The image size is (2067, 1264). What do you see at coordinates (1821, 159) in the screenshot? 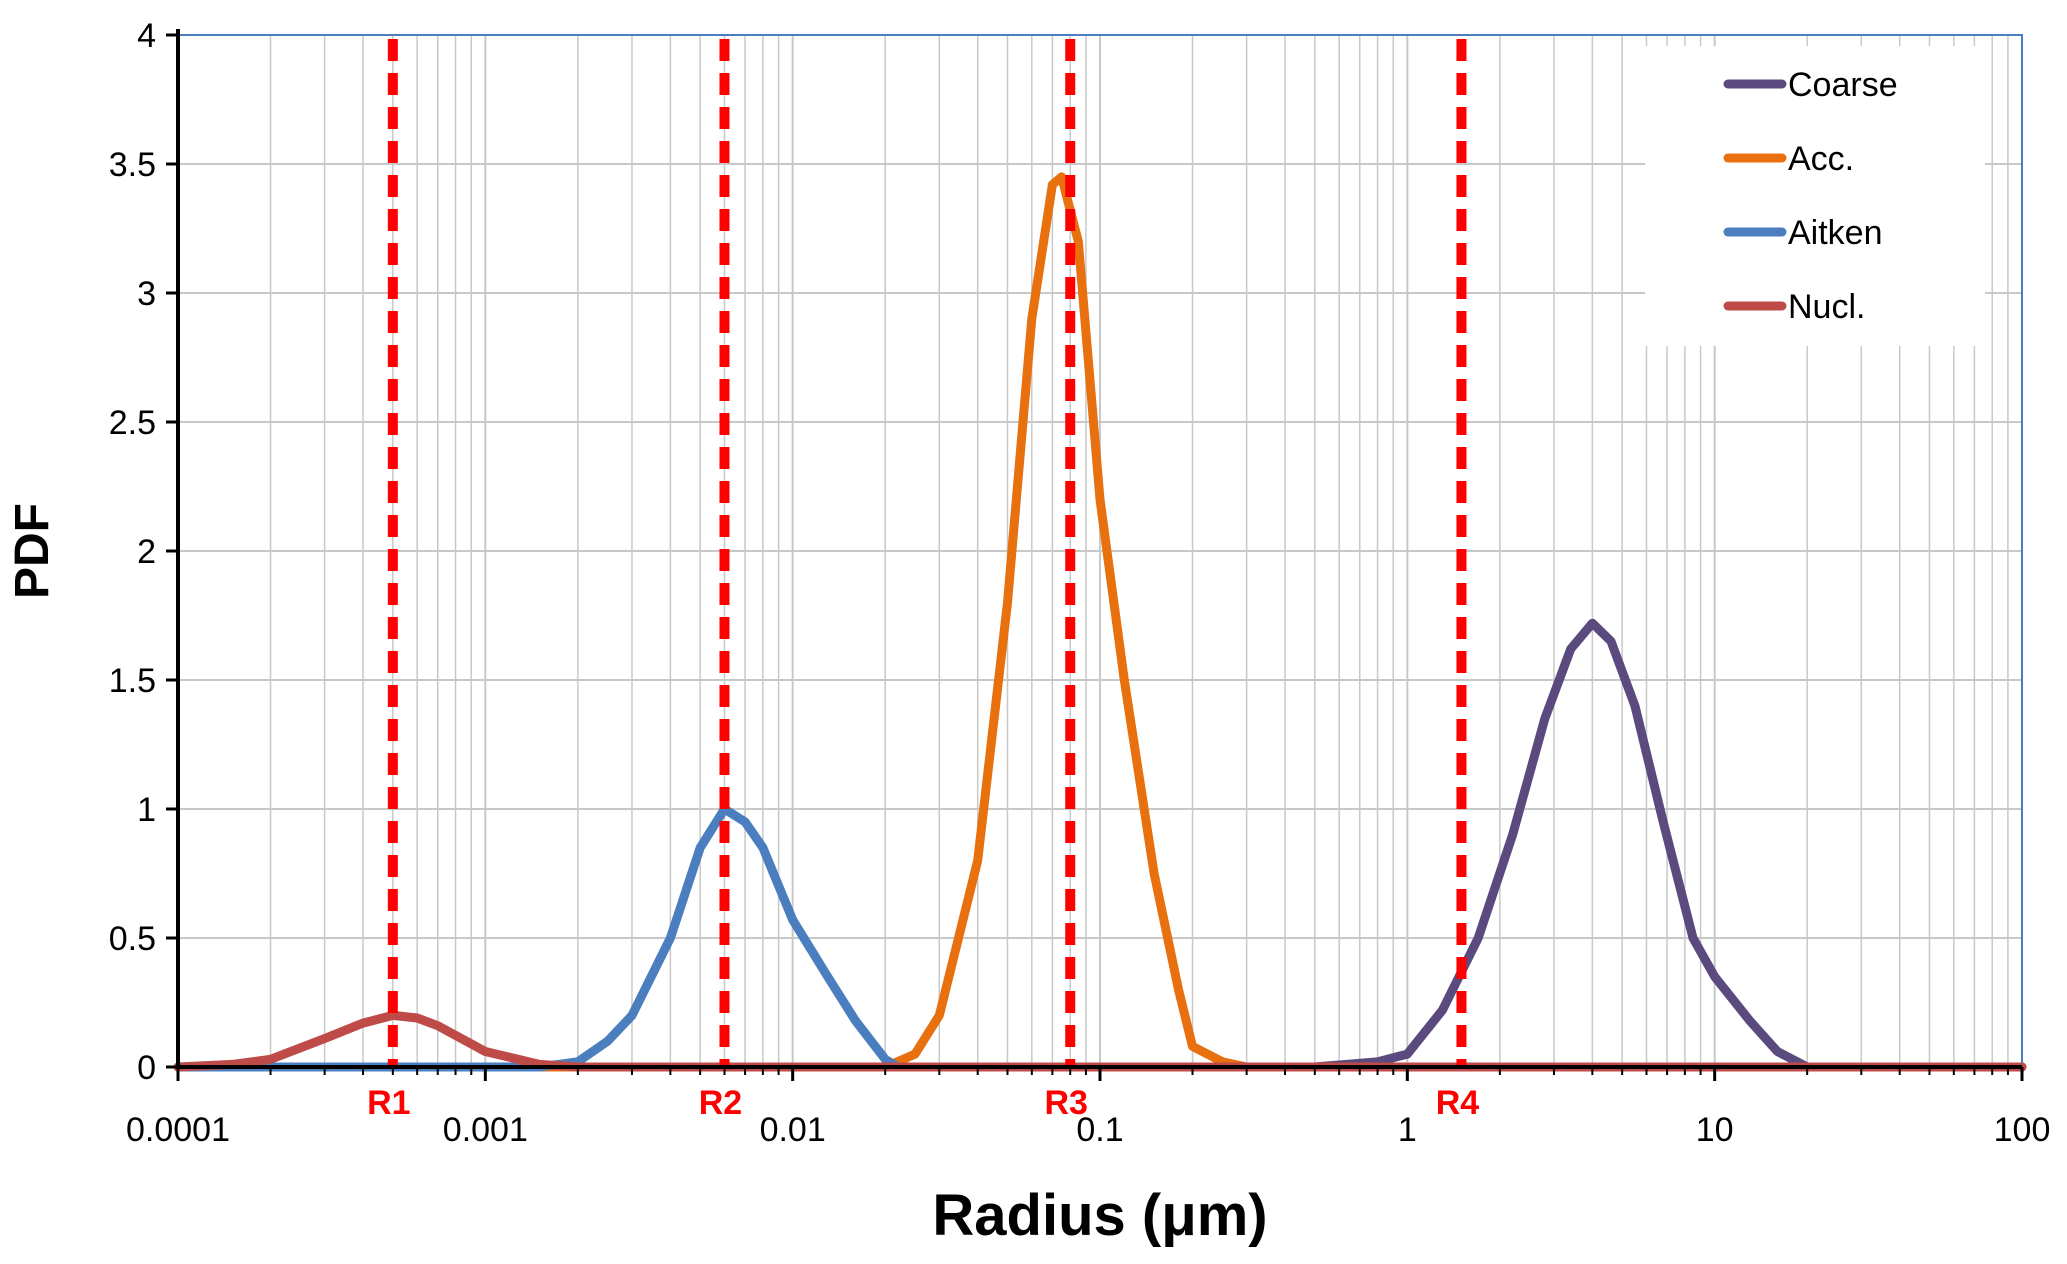
I see `legend-label: Acc.` at bounding box center [1821, 159].